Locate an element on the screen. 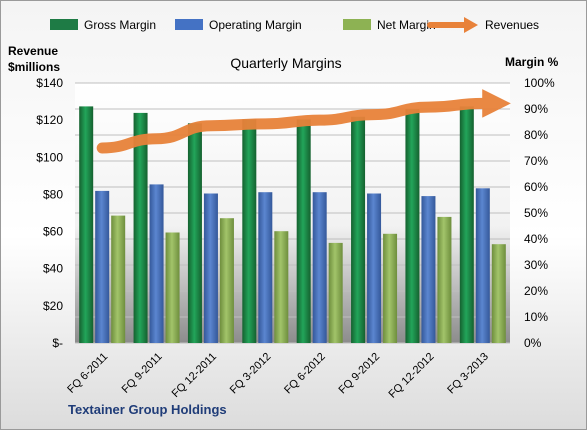 Image resolution: width=587 pixels, height=430 pixels. y-axis-left-tick-label: $140 is located at coordinates (49, 83).